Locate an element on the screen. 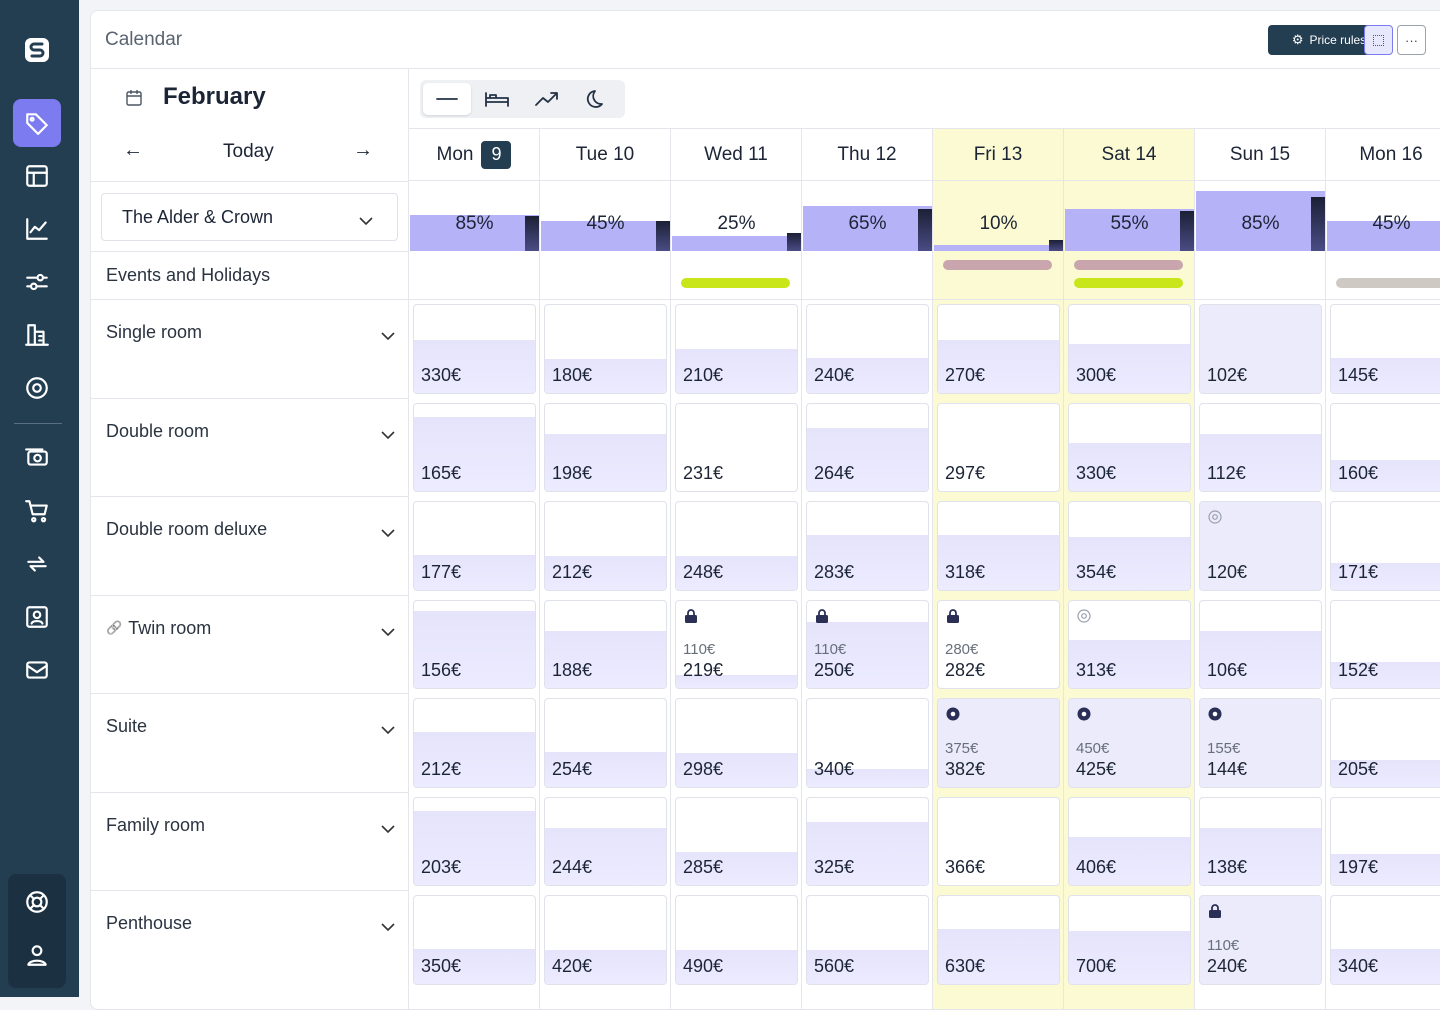  price-cell: 254€ is located at coordinates (605, 743).